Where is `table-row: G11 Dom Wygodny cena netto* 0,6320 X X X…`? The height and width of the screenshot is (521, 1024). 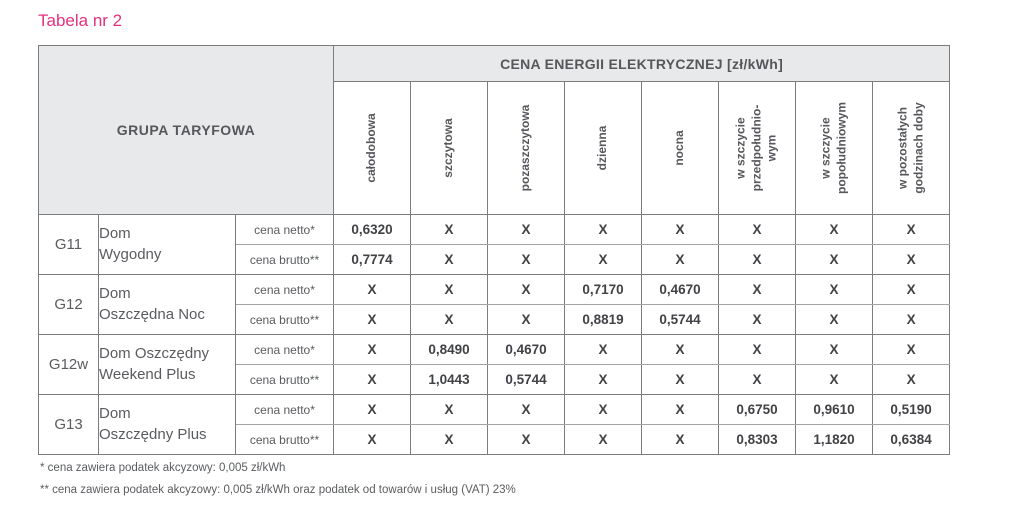
table-row: G11 Dom Wygodny cena netto* 0,6320 X X X… is located at coordinates (494, 244).